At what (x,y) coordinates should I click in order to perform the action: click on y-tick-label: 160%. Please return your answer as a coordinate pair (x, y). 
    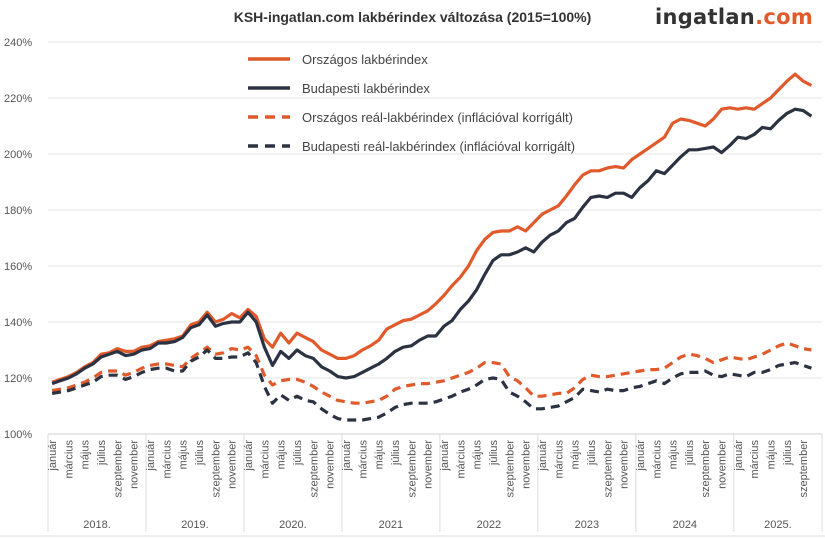
    Looking at the image, I should click on (18, 267).